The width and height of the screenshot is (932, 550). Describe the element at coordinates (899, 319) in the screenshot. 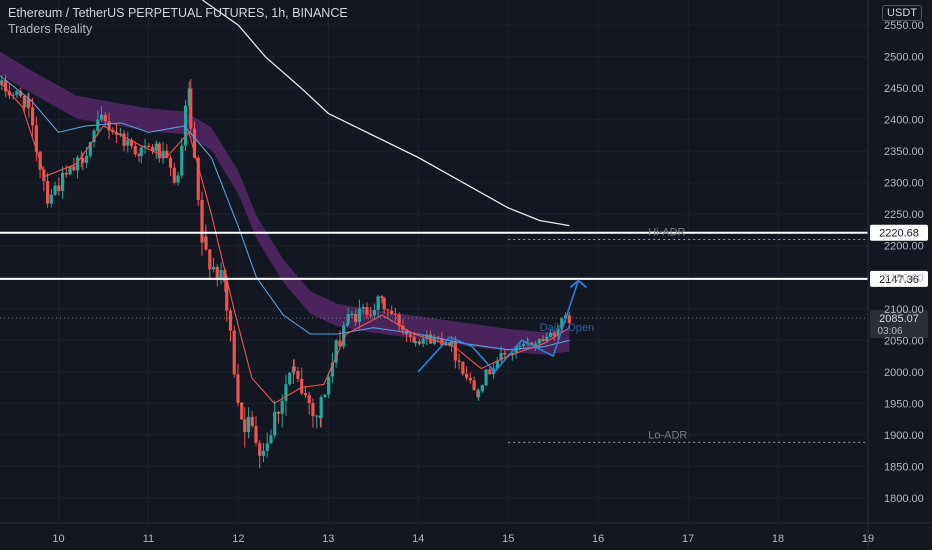

I see `last-price-value: 2085.07` at that location.